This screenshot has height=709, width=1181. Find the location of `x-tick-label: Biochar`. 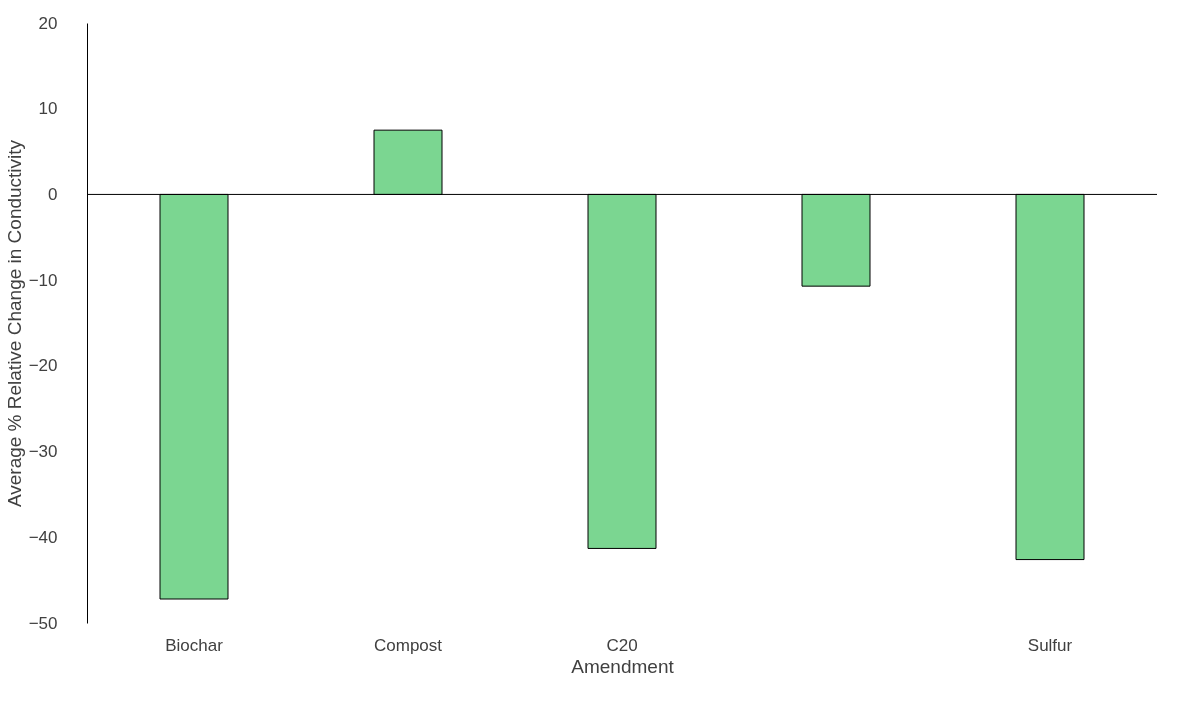

x-tick-label: Biochar is located at coordinates (194, 645).